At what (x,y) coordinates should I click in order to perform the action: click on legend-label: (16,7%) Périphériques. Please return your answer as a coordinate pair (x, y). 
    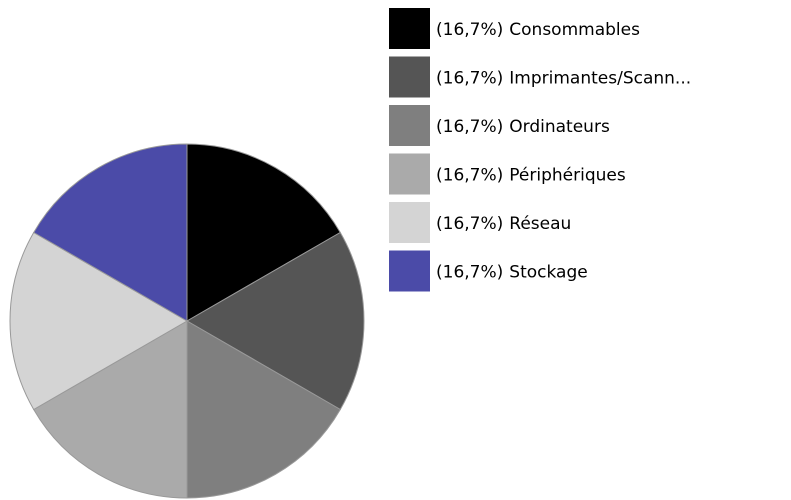
    Looking at the image, I should click on (531, 176).